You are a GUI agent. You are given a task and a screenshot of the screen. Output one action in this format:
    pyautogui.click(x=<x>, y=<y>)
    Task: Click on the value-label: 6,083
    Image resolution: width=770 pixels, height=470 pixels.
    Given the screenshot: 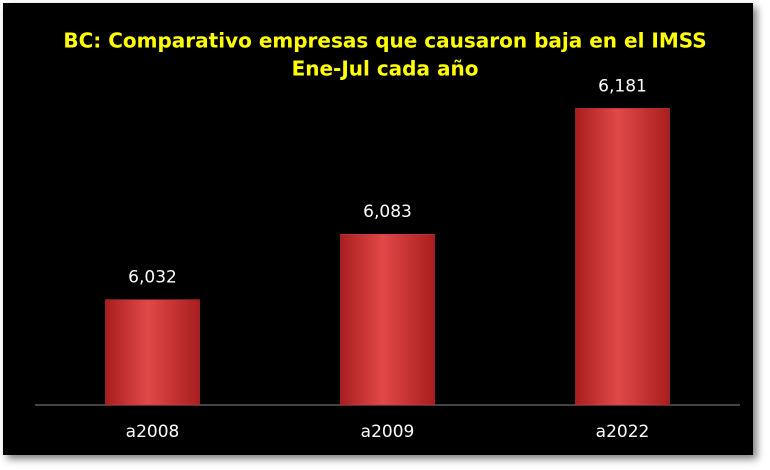 What is the action you would take?
    pyautogui.click(x=387, y=212)
    